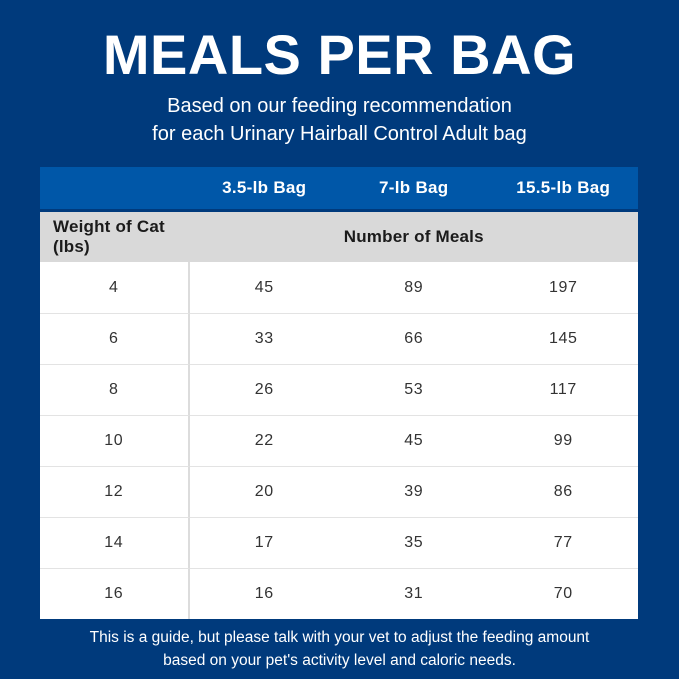 This screenshot has height=679, width=679. What do you see at coordinates (339, 287) in the screenshot?
I see `table-row: 4 45 89 197` at bounding box center [339, 287].